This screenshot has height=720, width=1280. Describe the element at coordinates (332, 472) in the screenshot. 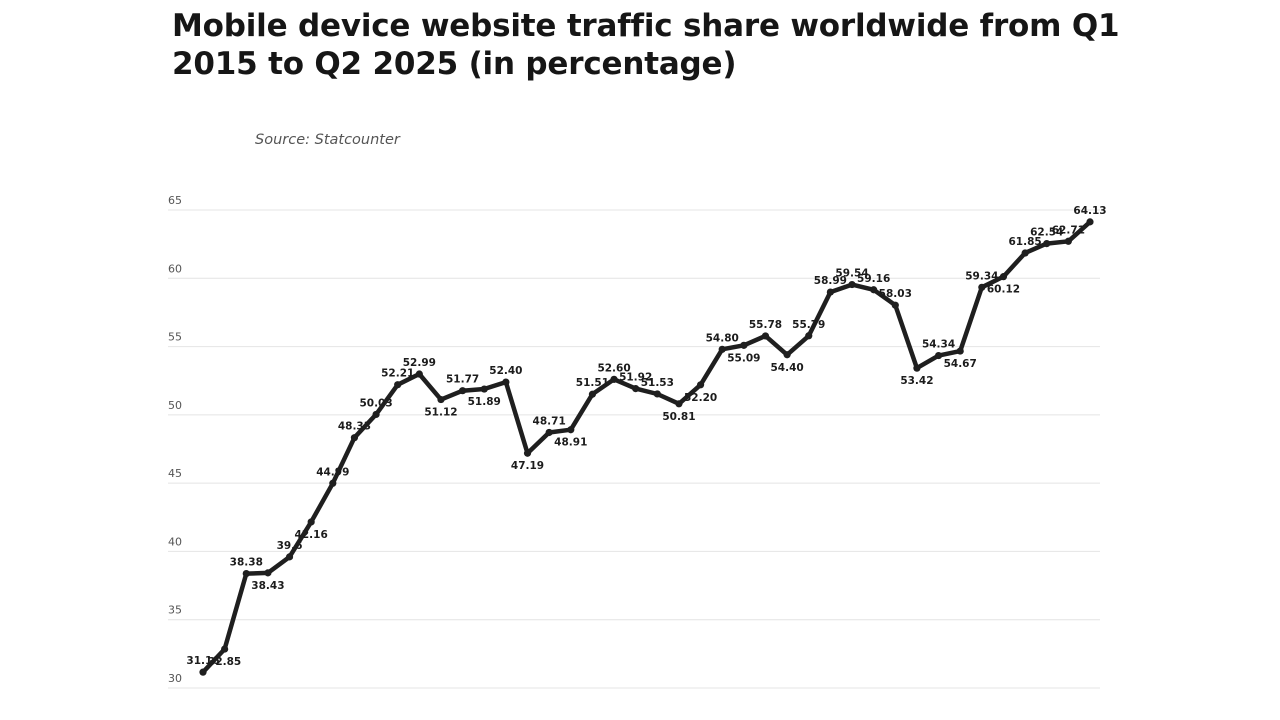

I see `data-label: 44.99` at that location.